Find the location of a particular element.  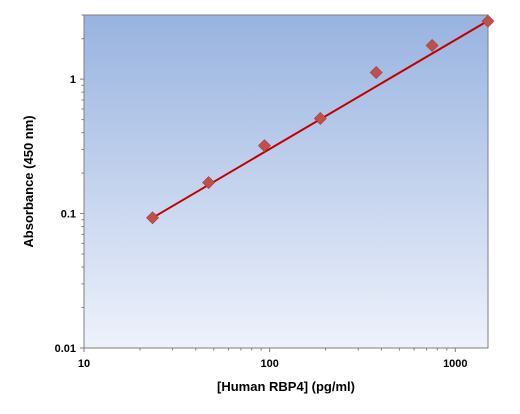

x-tick-label: 100 is located at coordinates (269, 364).